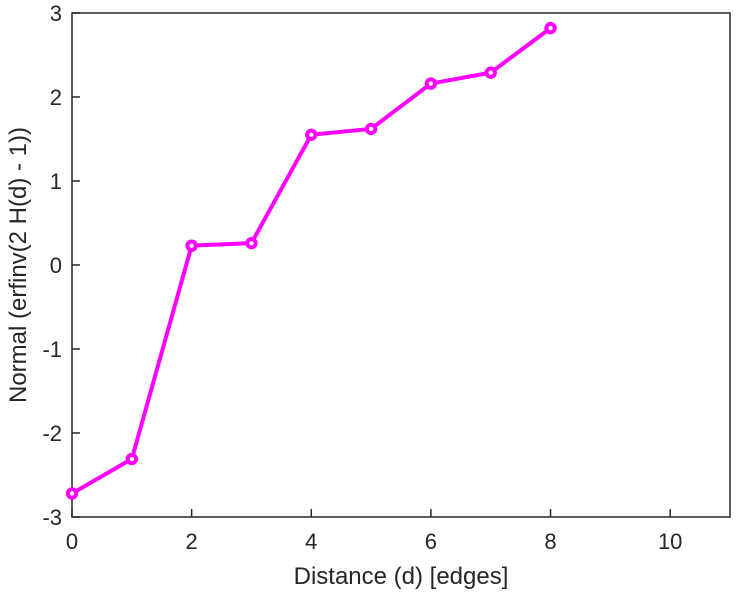 The image size is (738, 600). Describe the element at coordinates (401, 576) in the screenshot. I see `x-axis-label: Distance (d) [edges]` at that location.